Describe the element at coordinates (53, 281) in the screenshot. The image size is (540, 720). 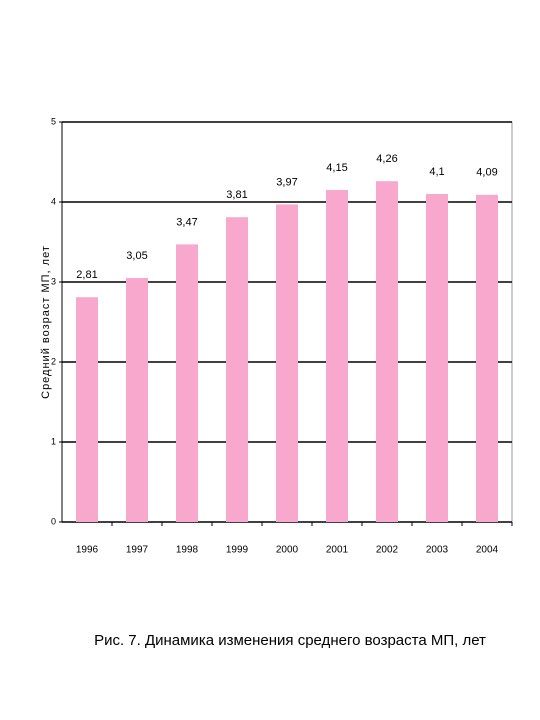
I see `y-tick-label: 3` at that location.